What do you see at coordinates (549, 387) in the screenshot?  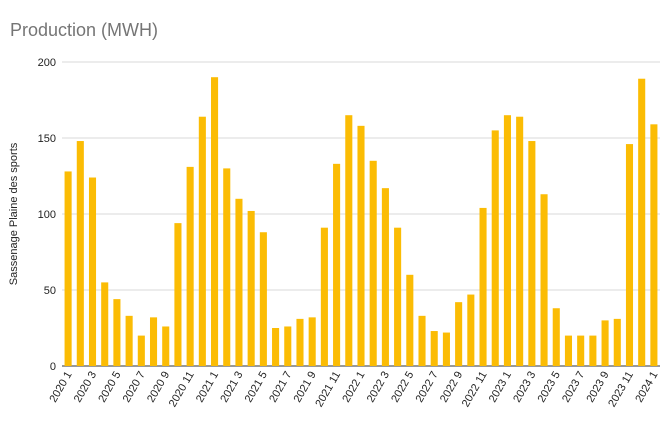 I see `x-tick-label: 2023 5` at bounding box center [549, 387].